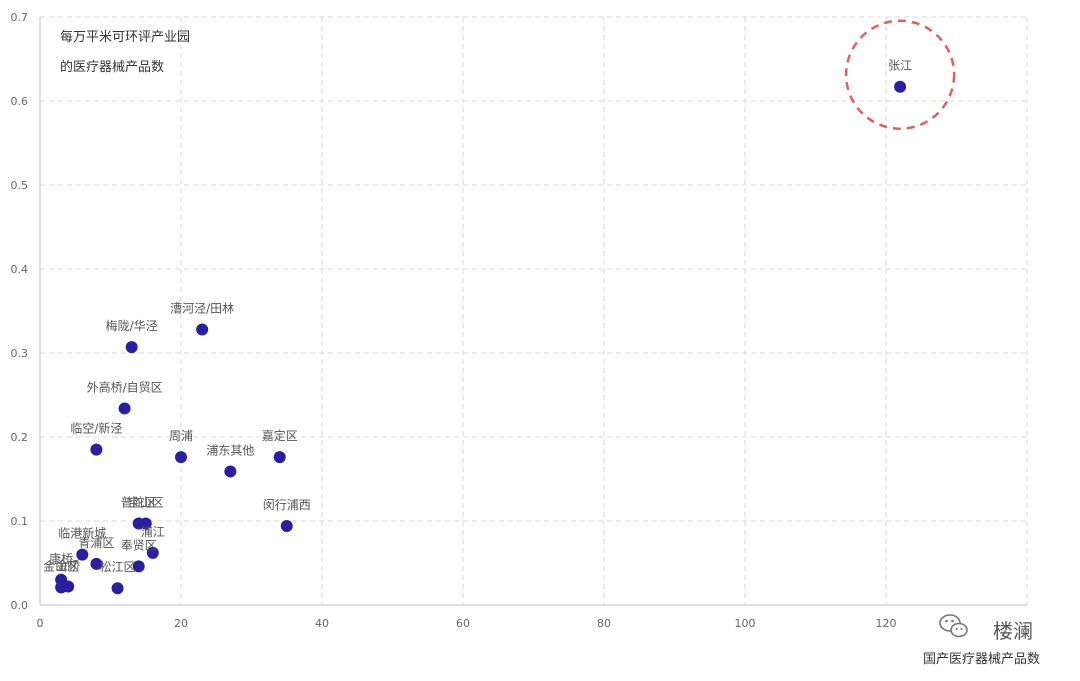  I want to click on data-point-label: 金山区, so click(61, 565).